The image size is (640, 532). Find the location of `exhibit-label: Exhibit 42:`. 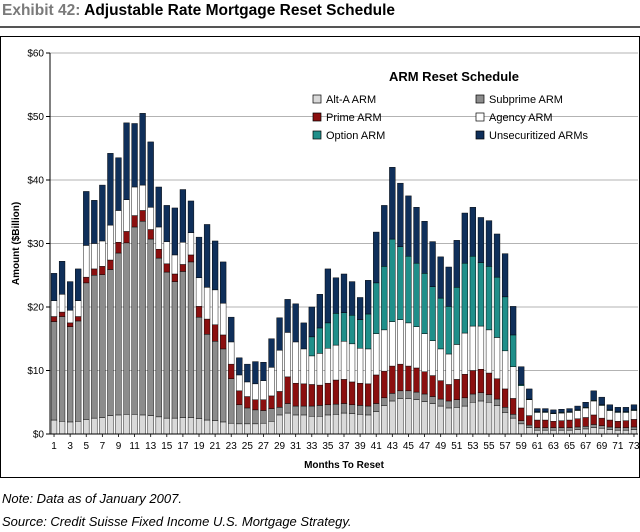

exhibit-label: Exhibit 42: is located at coordinates (41, 10).